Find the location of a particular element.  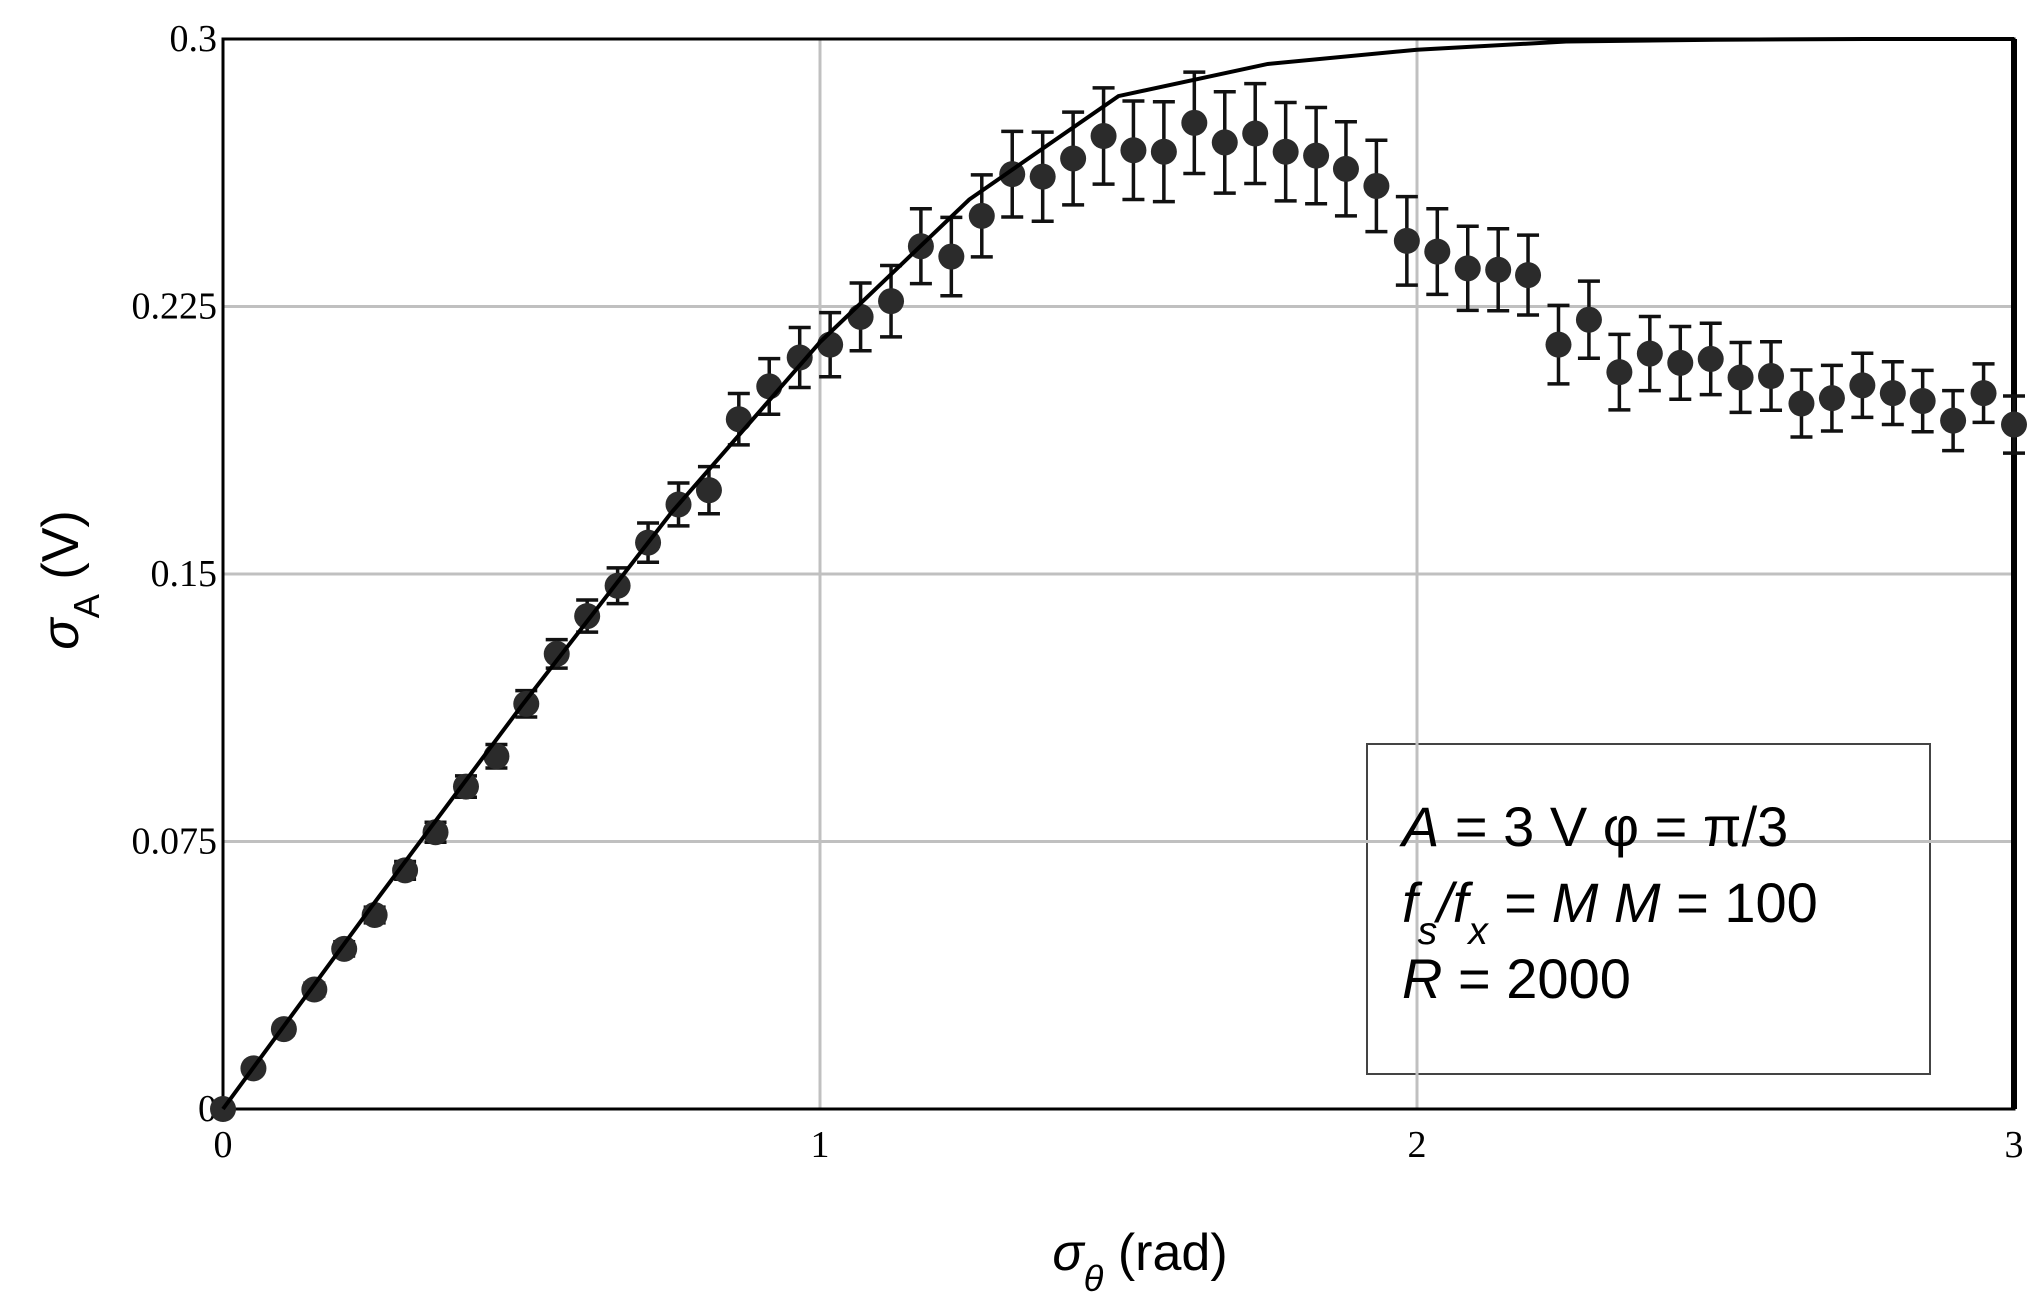

x-tick-label: 1 is located at coordinates (820, 1145).